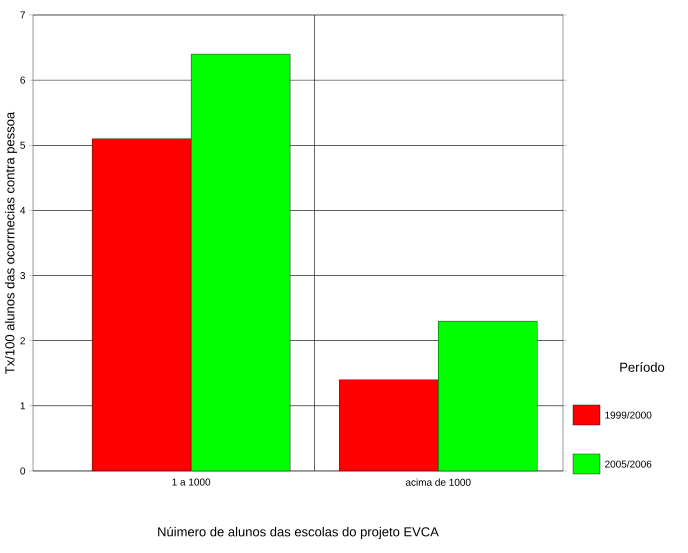 Image resolution: width=688 pixels, height=553 pixels. What do you see at coordinates (628, 464) in the screenshot?
I see `legend-label: 2005/2006` at bounding box center [628, 464].